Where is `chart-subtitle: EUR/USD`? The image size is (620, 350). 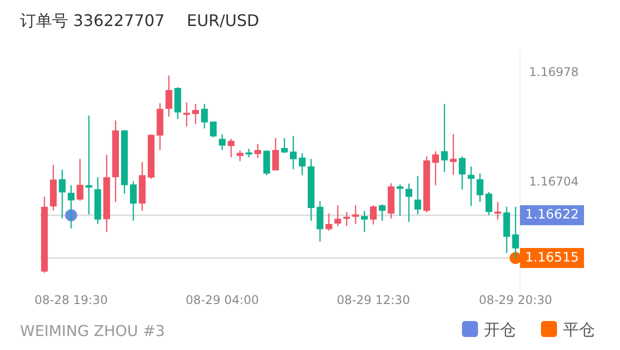
chart-subtitle: EUR/USD is located at coordinates (223, 20).